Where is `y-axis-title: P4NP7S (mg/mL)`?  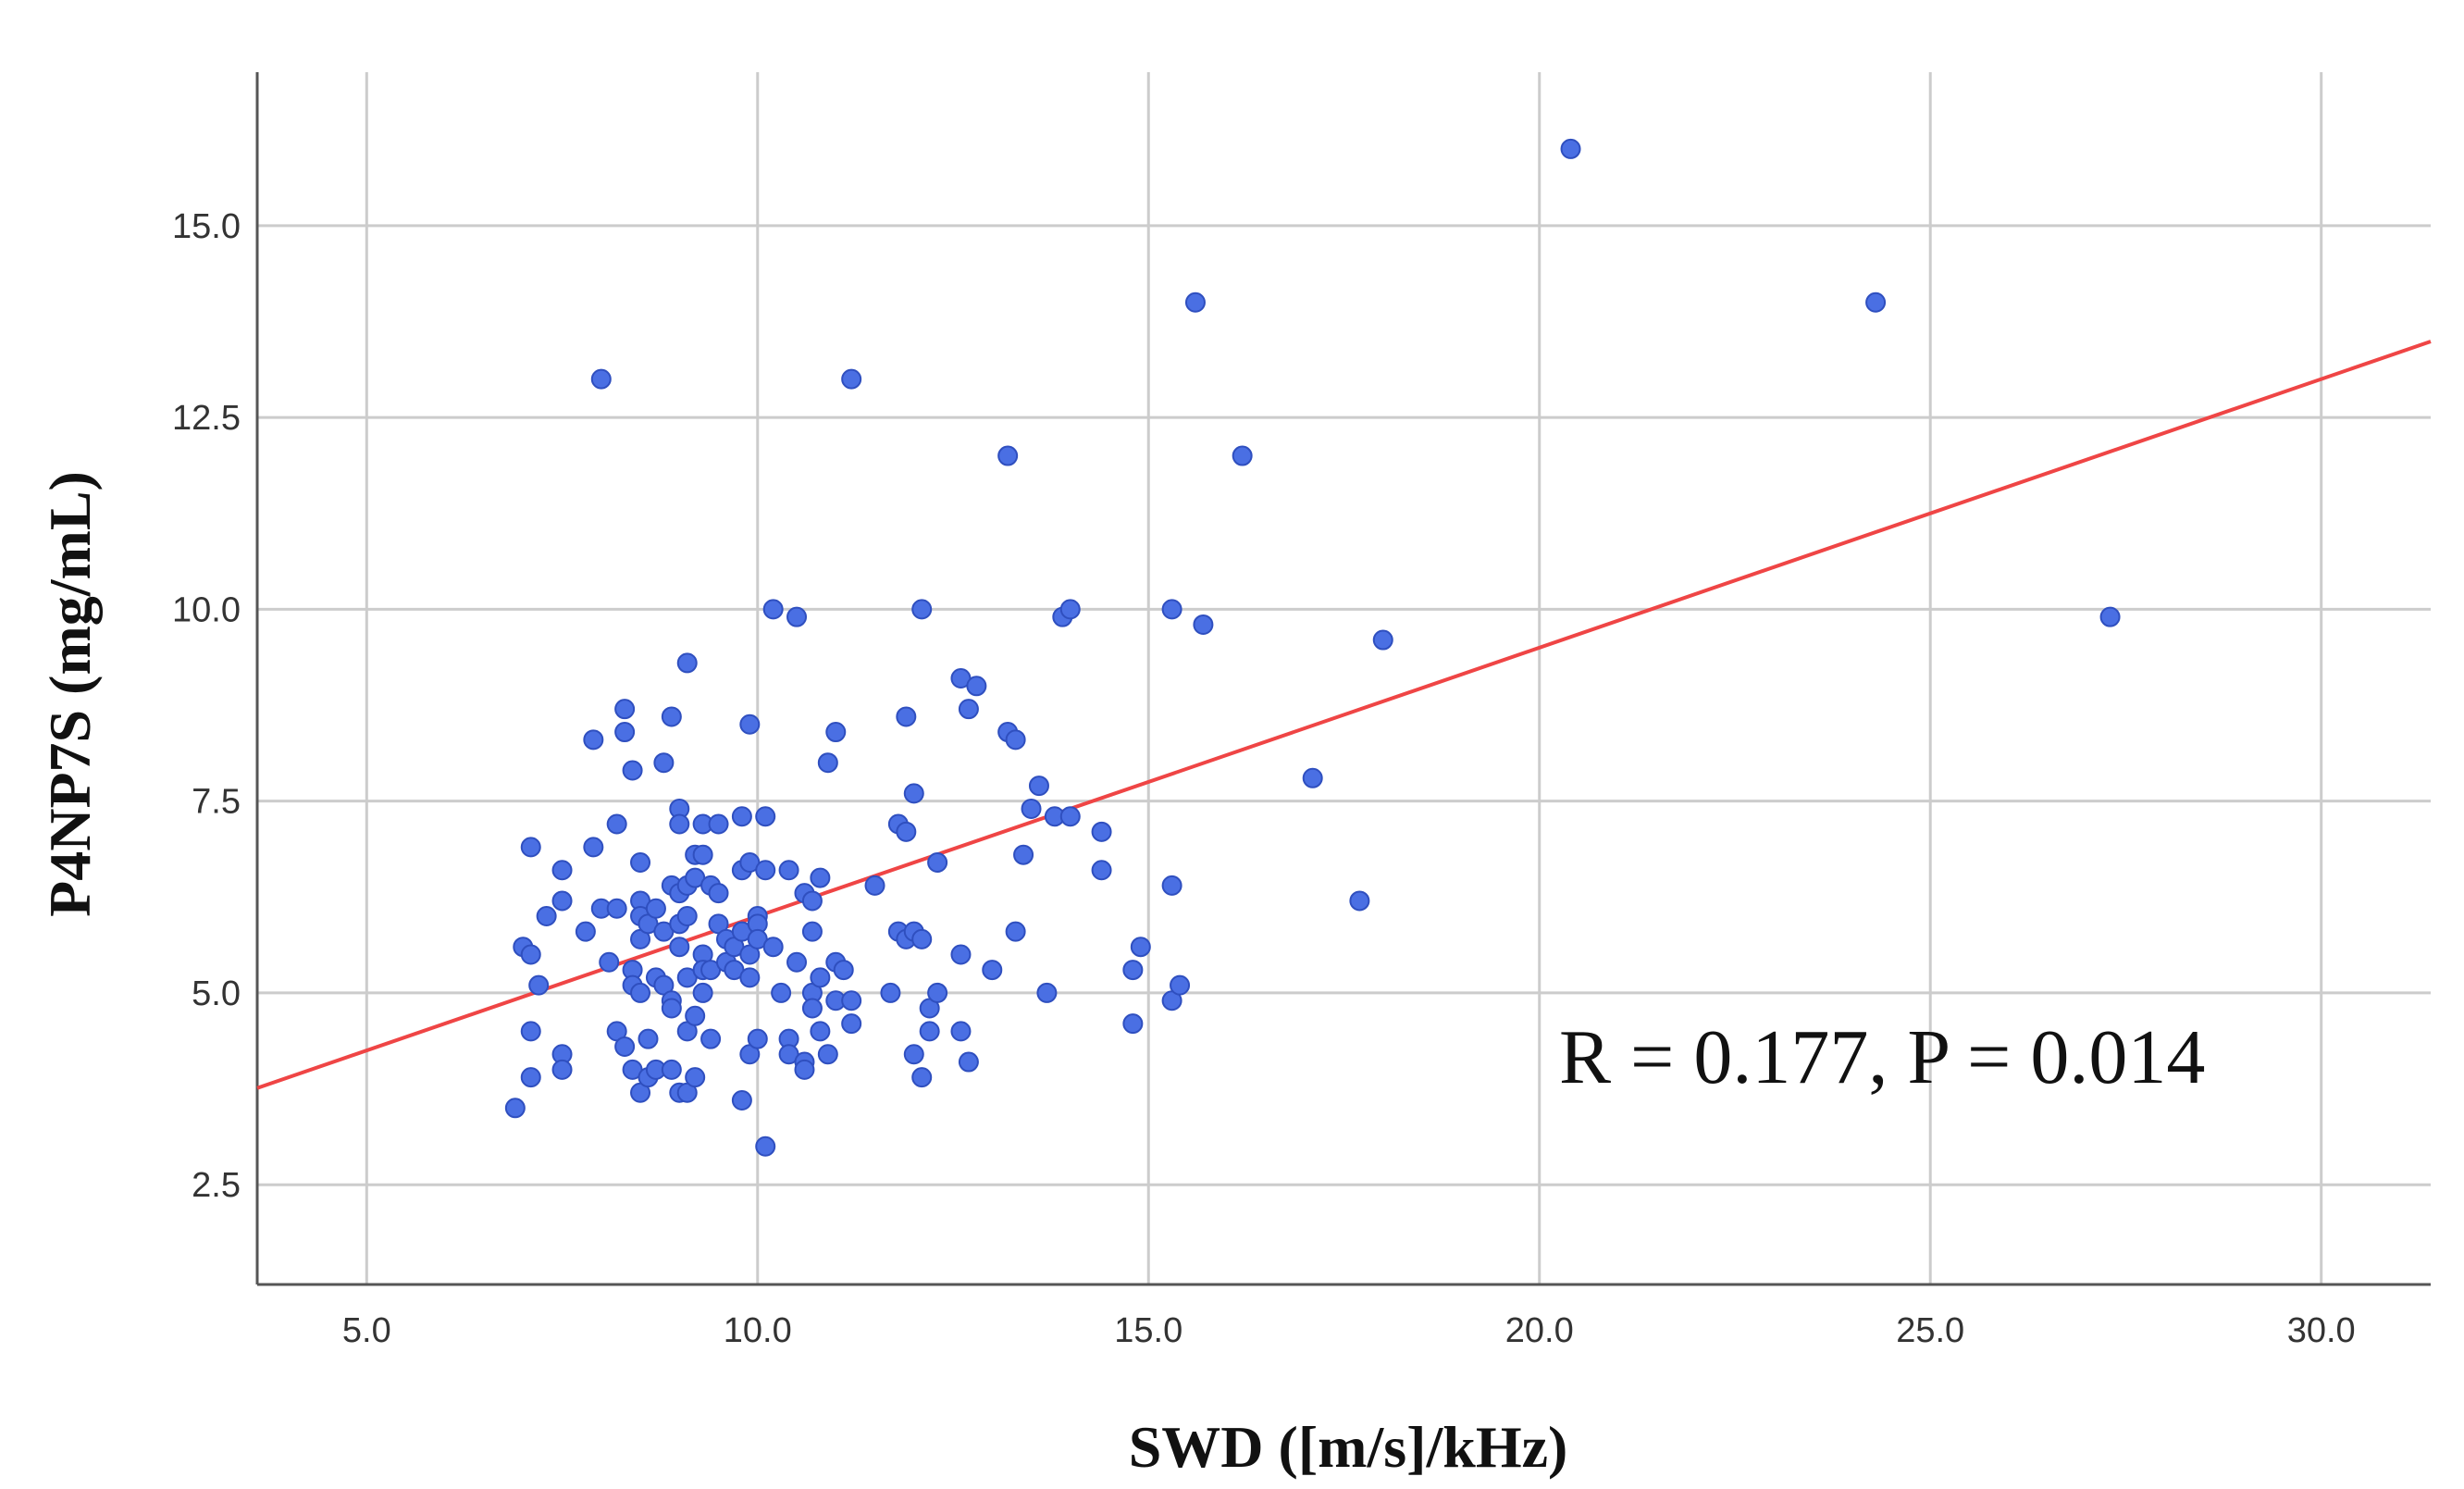 y-axis-title: P4NP7S (mg/mL) is located at coordinates (70, 694).